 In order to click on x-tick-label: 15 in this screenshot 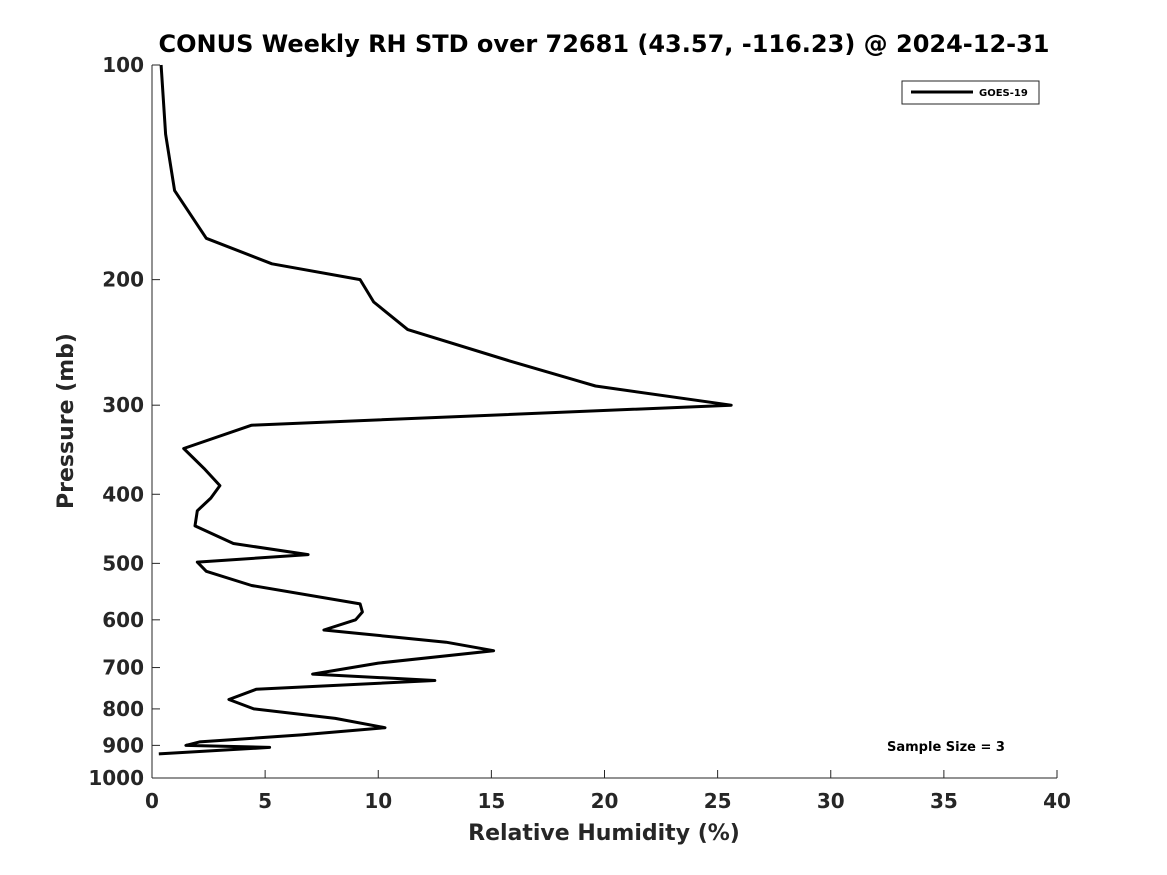, I will do `click(491, 801)`.